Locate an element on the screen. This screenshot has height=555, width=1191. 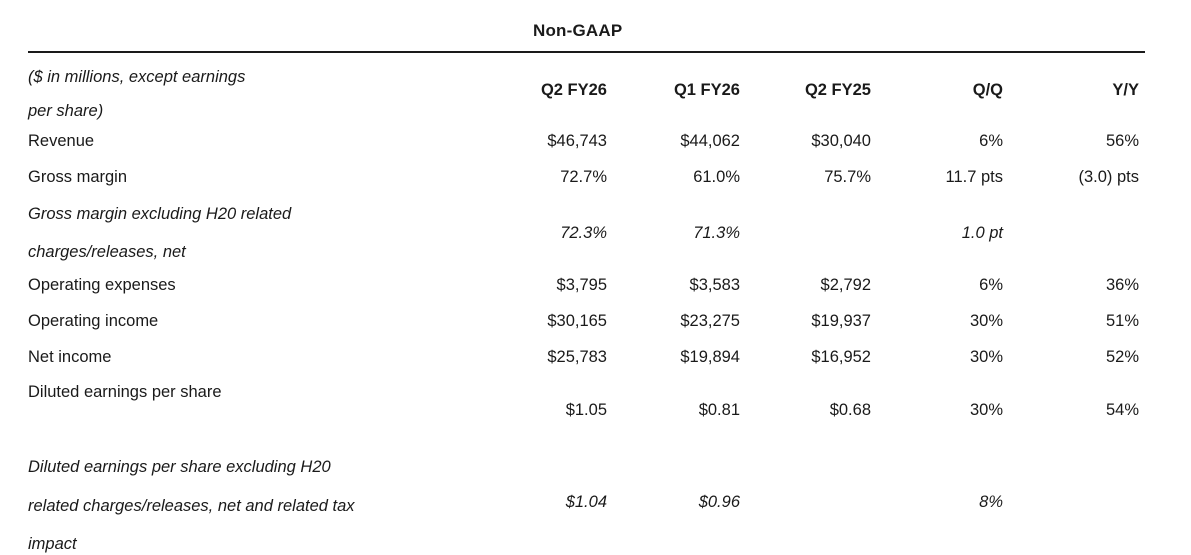
cell-value: 51% is located at coordinates (1122, 320).